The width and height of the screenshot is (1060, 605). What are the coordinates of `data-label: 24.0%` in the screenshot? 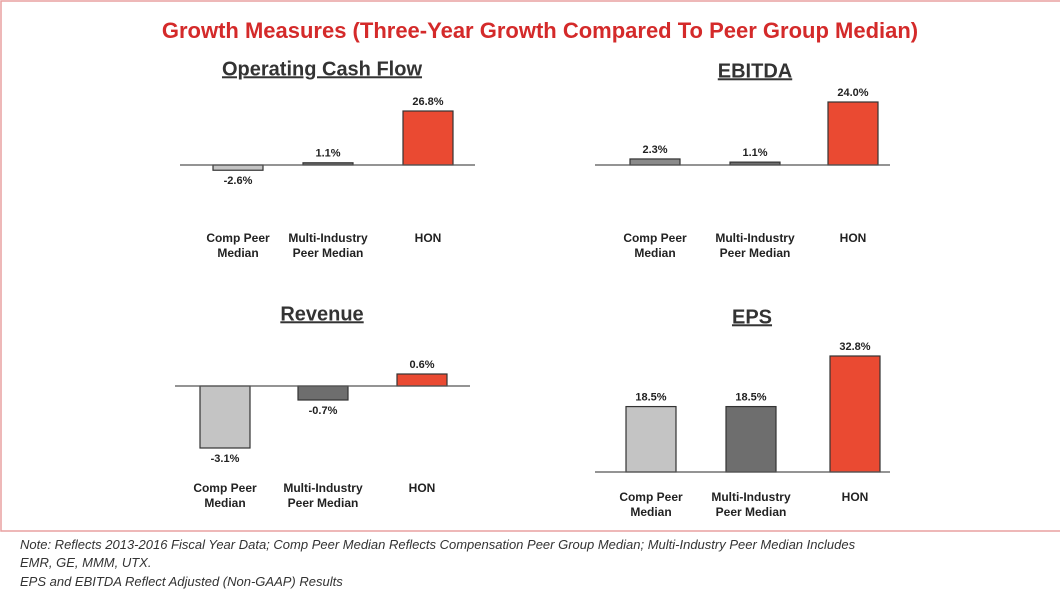 It's located at (852, 93).